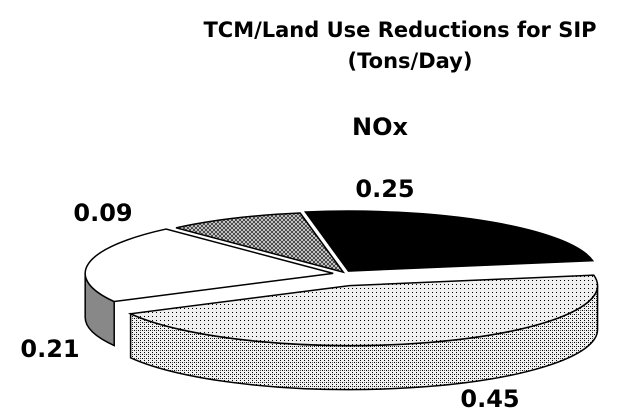  I want to click on chart-title: TCM/Land Use Reductions for SIP, so click(399, 30).